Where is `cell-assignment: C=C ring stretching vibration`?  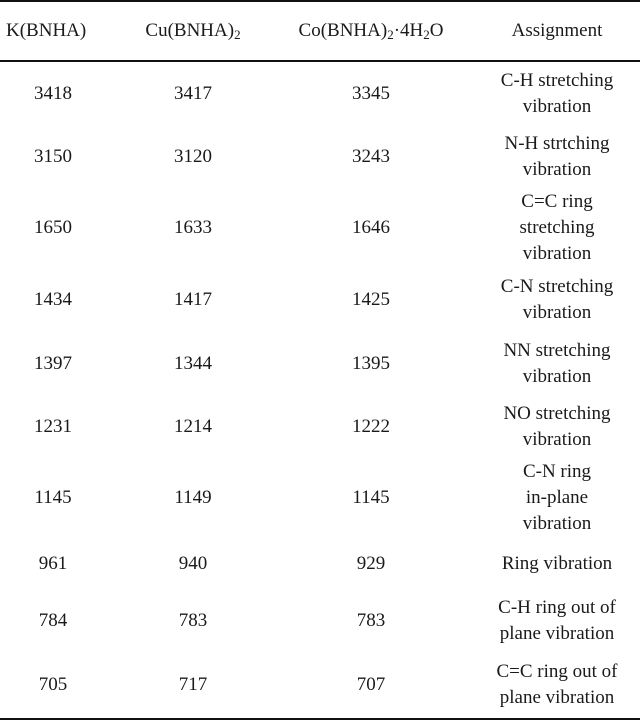 cell-assignment: C=C ring stretching vibration is located at coordinates (557, 228).